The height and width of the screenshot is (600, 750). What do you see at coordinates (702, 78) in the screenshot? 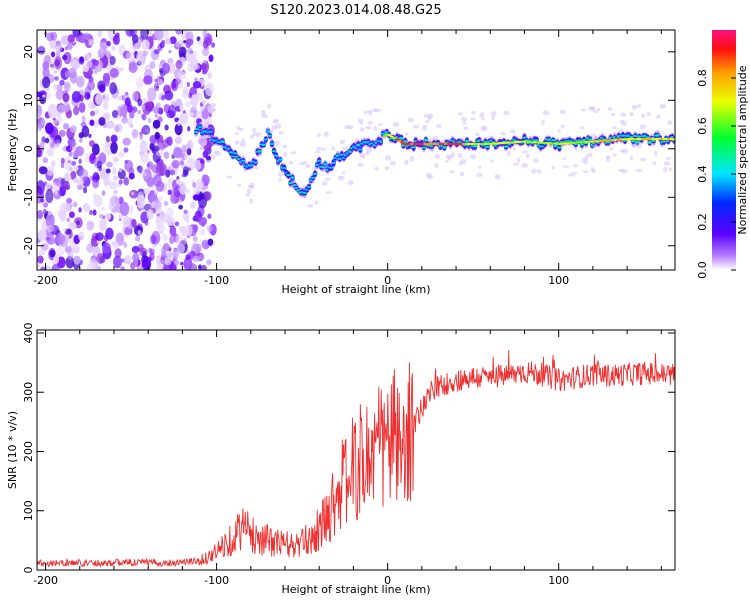
I see `colorbar-tick-label: 0.8` at bounding box center [702, 78].